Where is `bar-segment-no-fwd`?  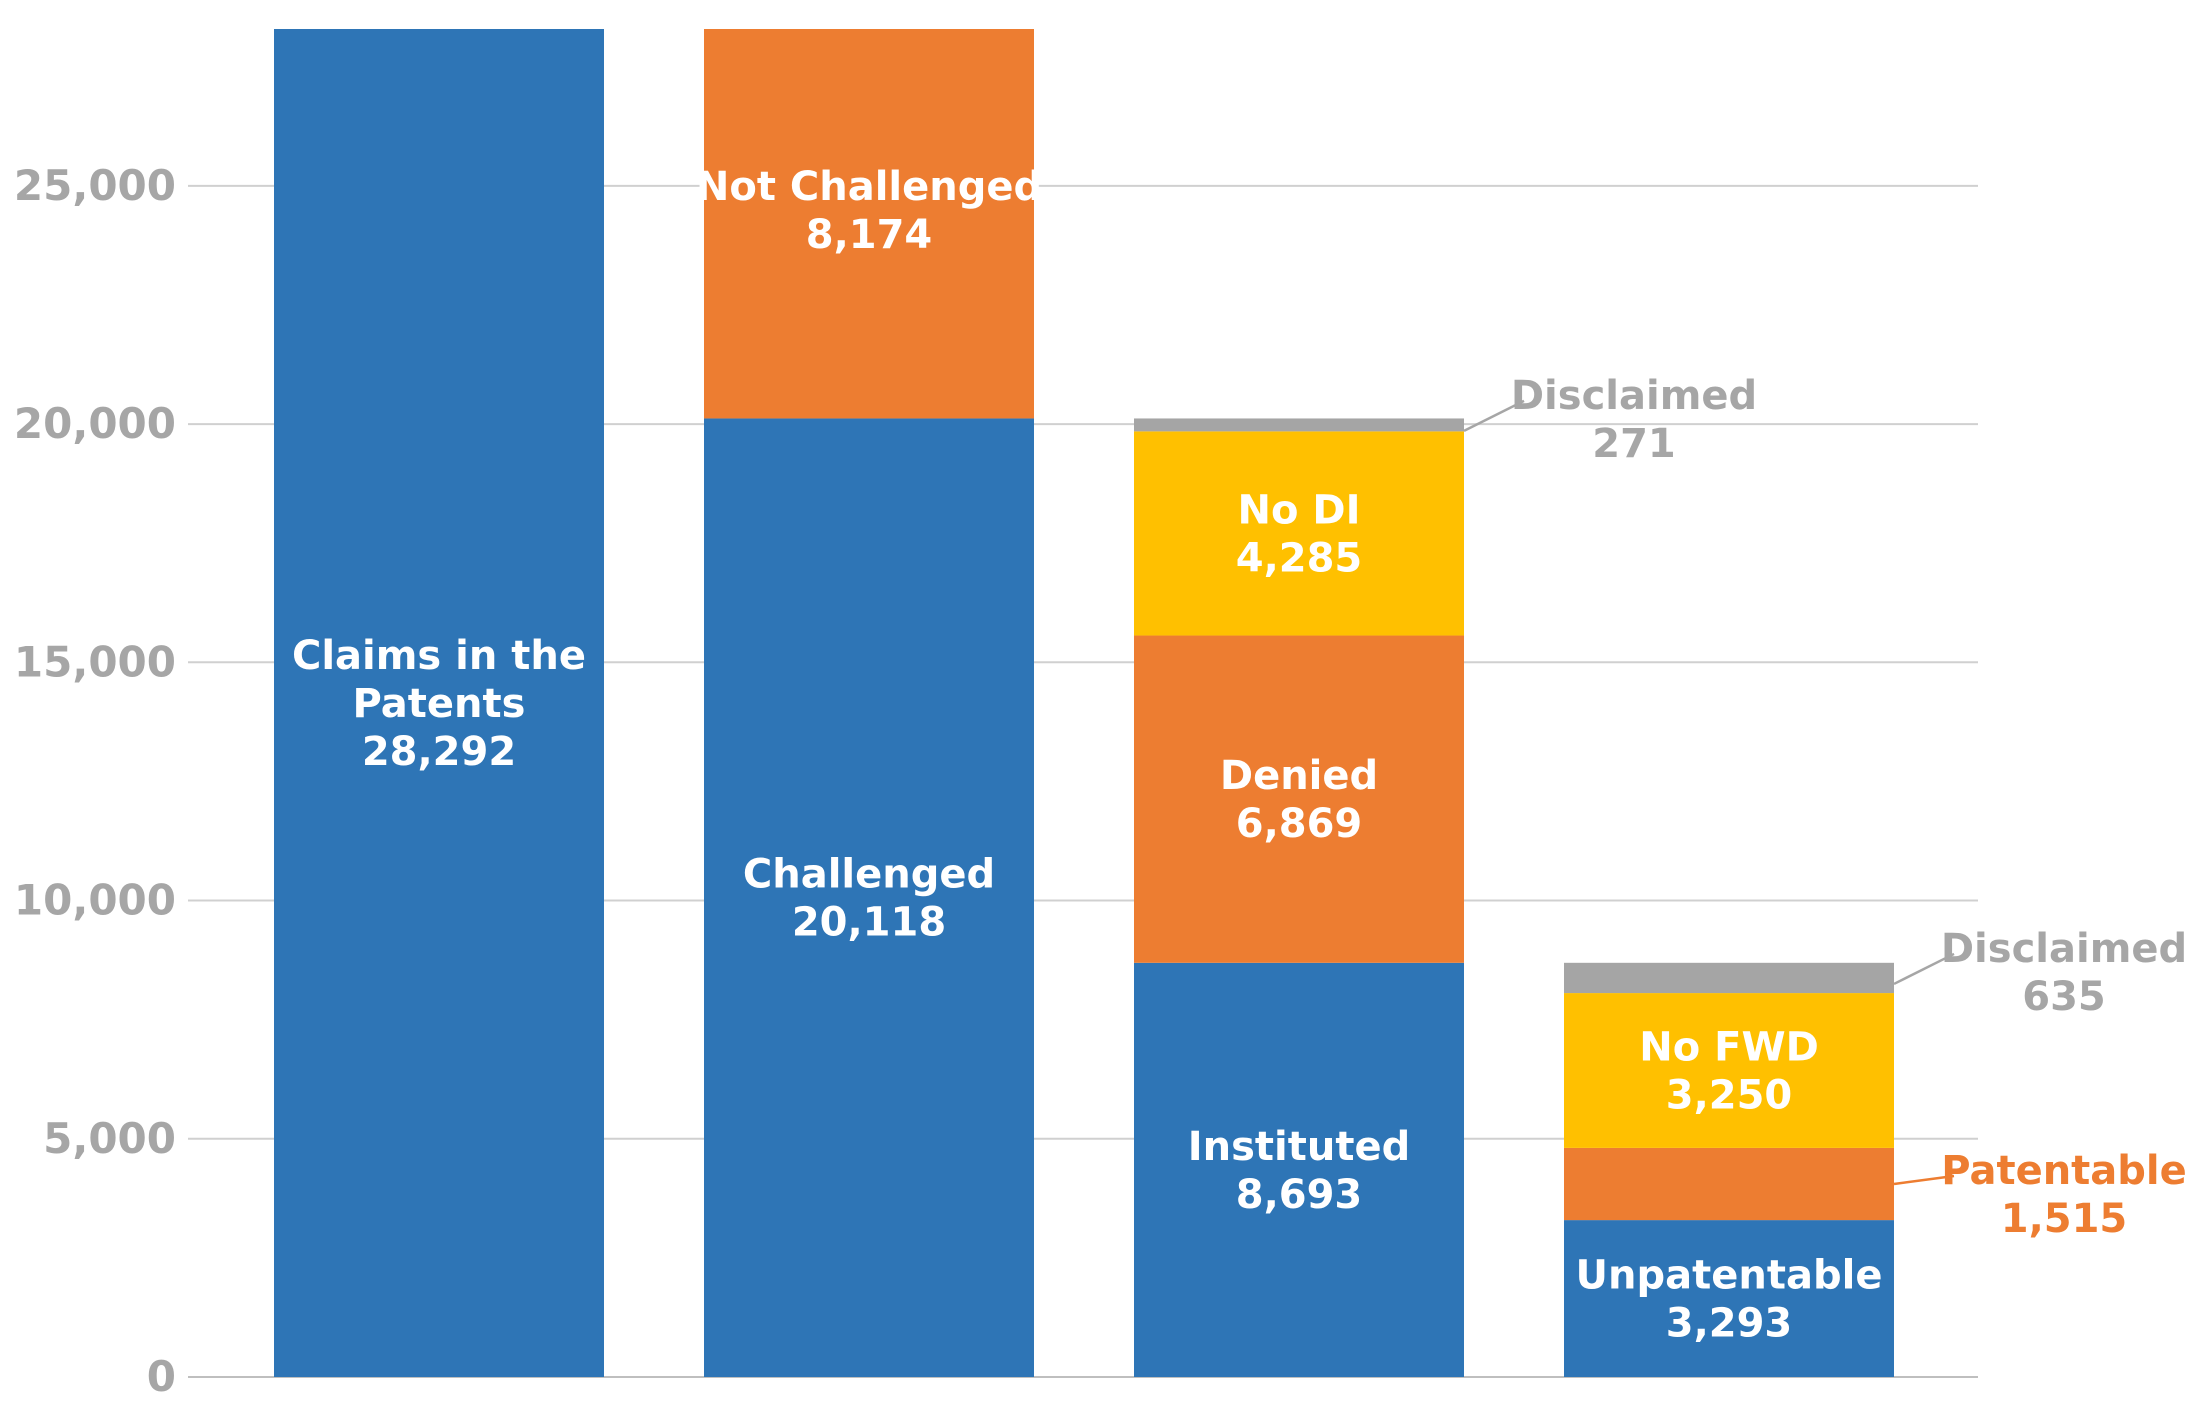 bar-segment-no-fwd is located at coordinates (1729, 1070).